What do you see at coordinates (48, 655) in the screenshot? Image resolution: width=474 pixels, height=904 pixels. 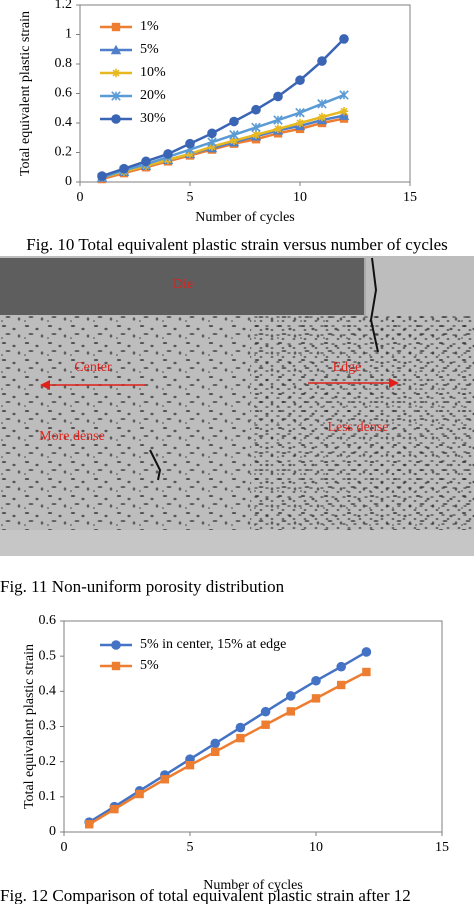 I see `y-tick-label: 0.5` at bounding box center [48, 655].